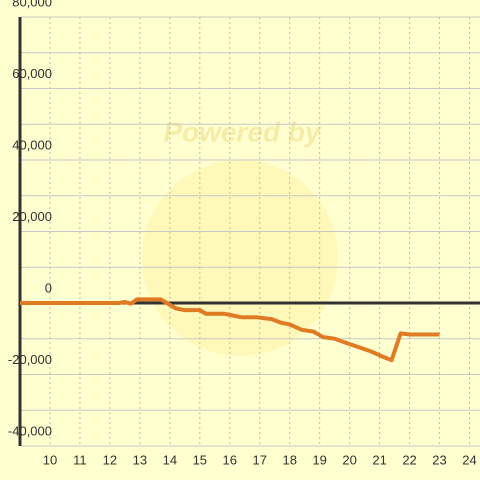 The image size is (480, 480). Describe the element at coordinates (170, 459) in the screenshot. I see `x-tick-label: 14` at that location.